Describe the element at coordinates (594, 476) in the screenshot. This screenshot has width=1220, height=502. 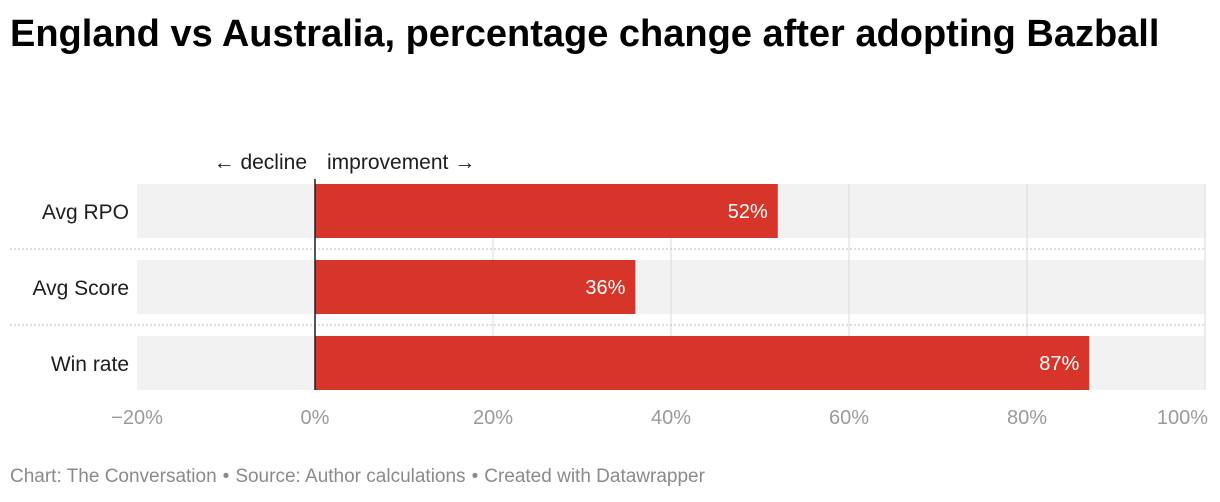
I see `created-with-note: Created with Datawrapper` at that location.